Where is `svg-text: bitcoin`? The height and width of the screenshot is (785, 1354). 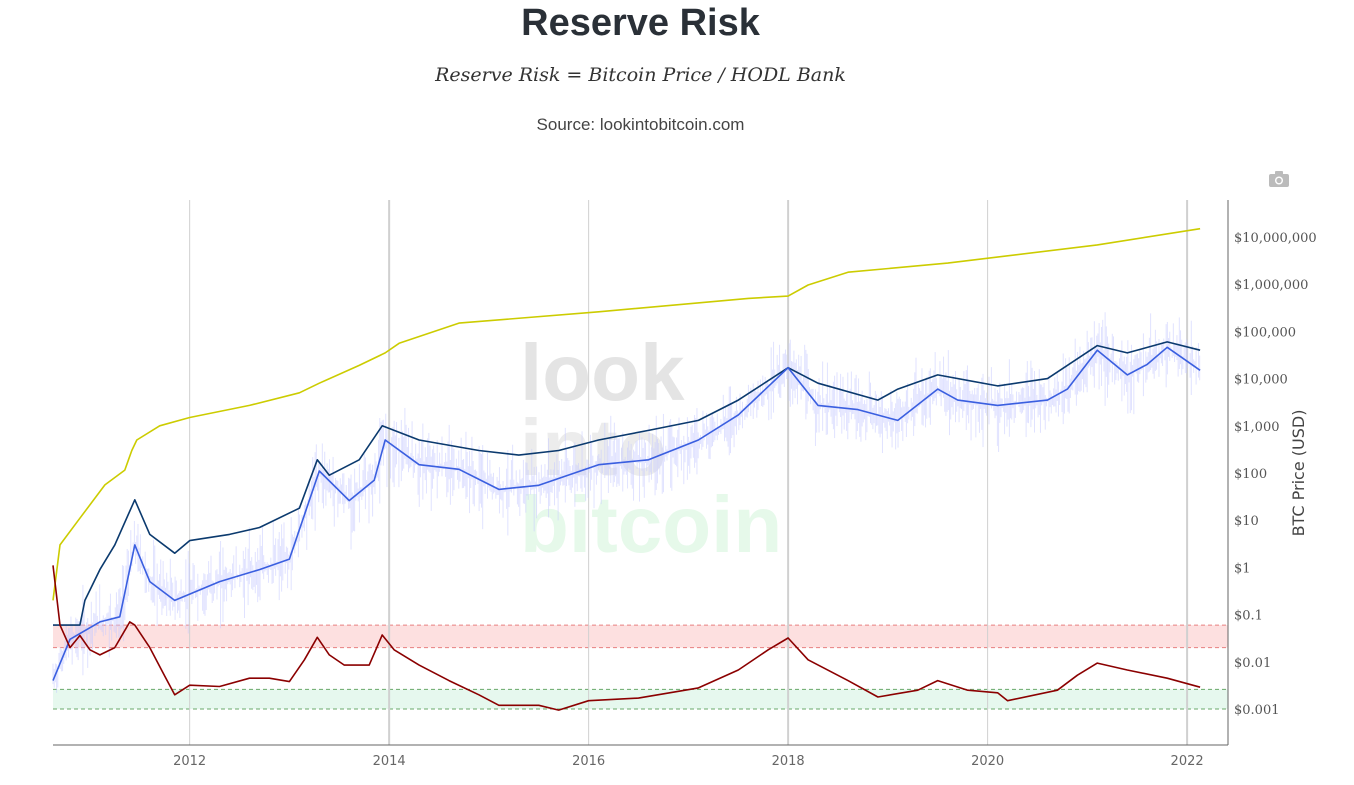 svg-text: bitcoin is located at coordinates (651, 524).